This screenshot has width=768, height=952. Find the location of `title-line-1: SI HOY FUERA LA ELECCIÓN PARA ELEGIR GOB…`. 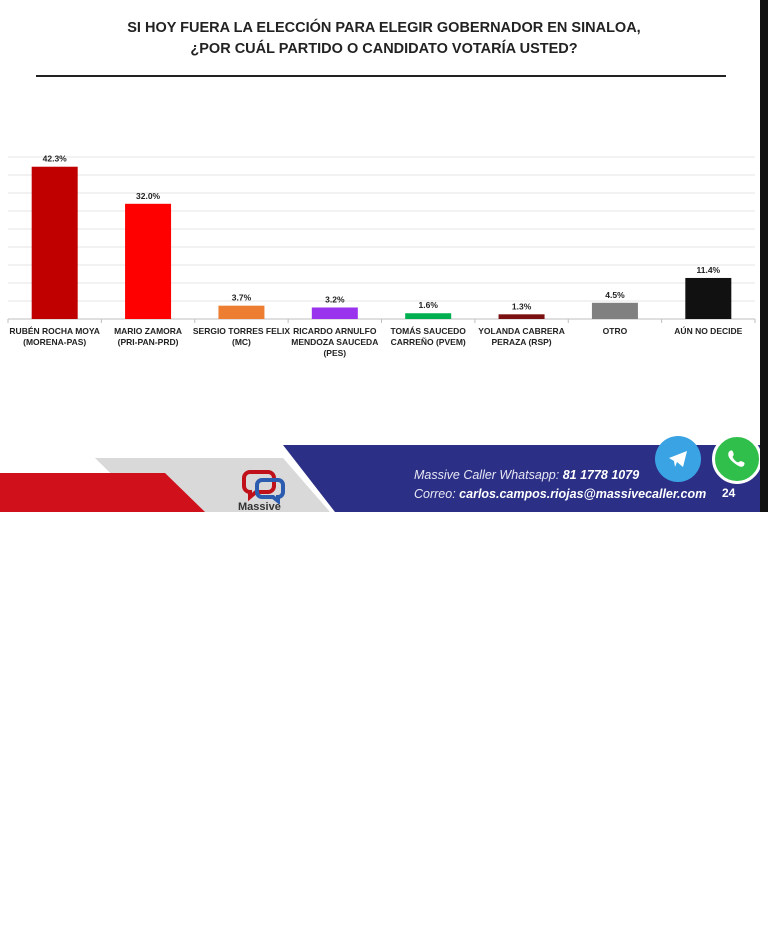

title-line-1: SI HOY FUERA LA ELECCIÓN PARA ELEGIR GOB… is located at coordinates (384, 28).